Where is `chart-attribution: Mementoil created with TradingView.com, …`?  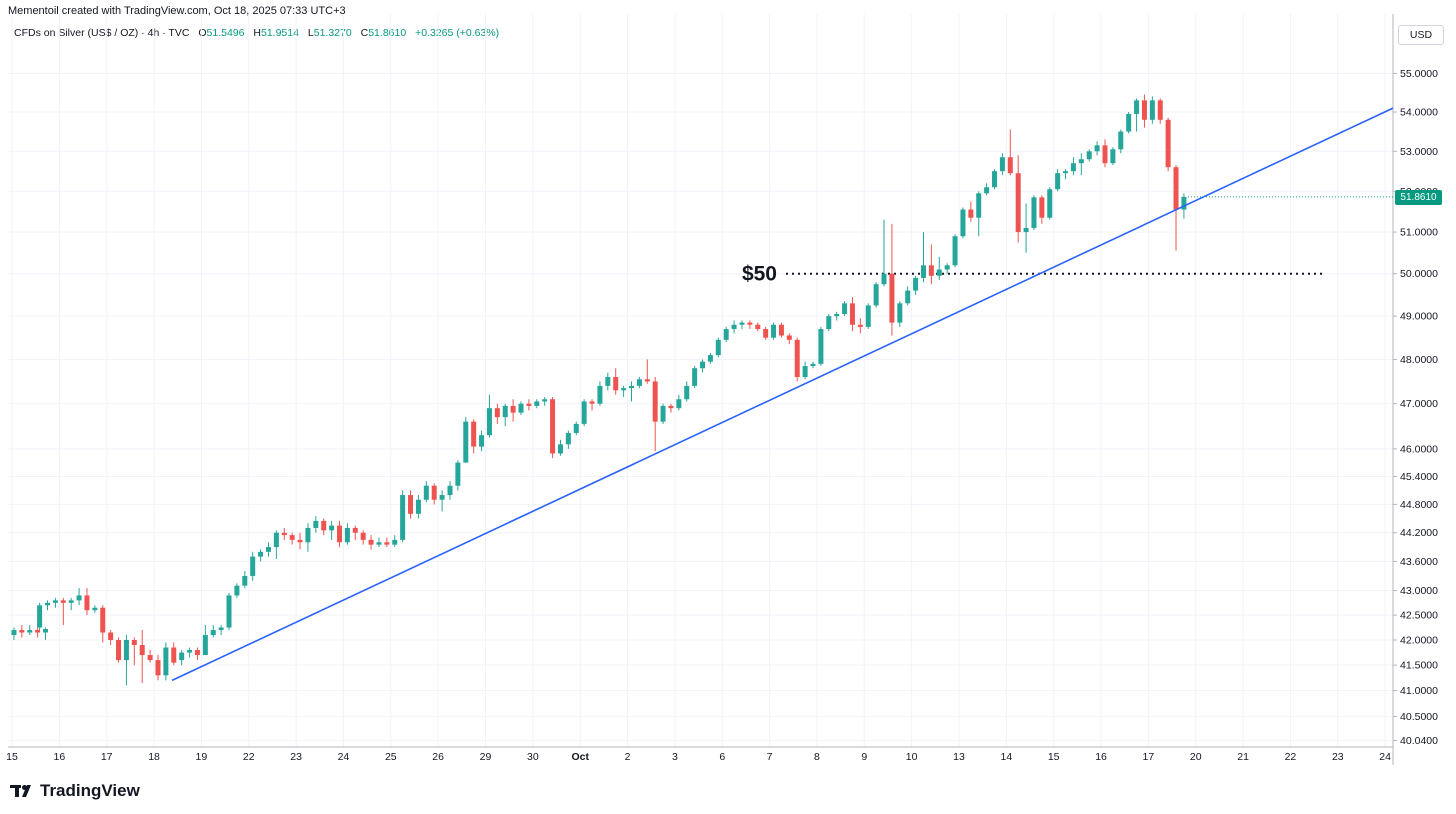 chart-attribution: Mementoil created with TradingView.com, … is located at coordinates (177, 11).